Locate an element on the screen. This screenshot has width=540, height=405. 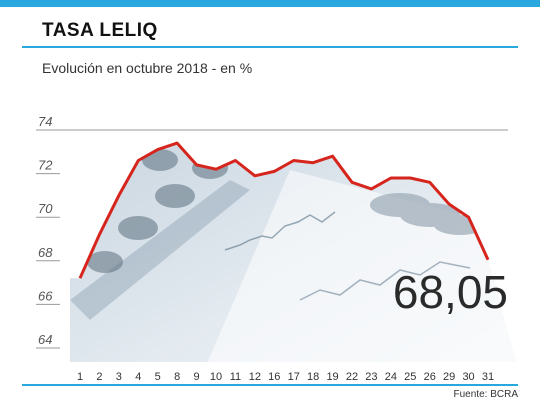
source-note: Fuente: BCRA is located at coordinates (485, 394).